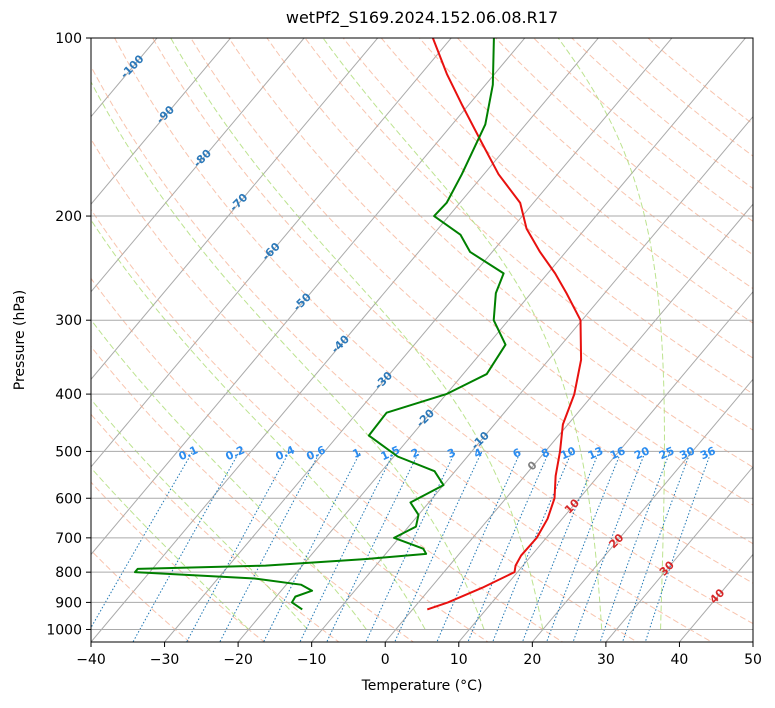 This screenshot has height=708, width=775. What do you see at coordinates (91, 660) in the screenshot?
I see `x-tick-label: −40` at bounding box center [91, 660].